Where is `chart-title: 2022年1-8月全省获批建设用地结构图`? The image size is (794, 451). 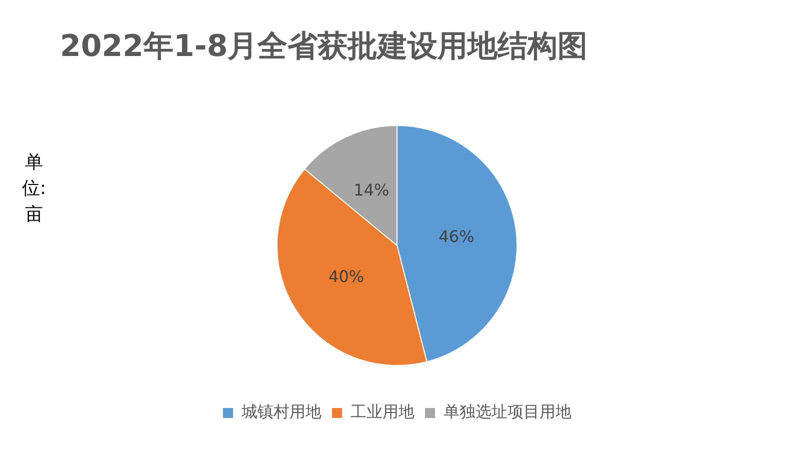
chart-title: 2022年1-8月全省获批建设用地结构图 is located at coordinates (324, 46).